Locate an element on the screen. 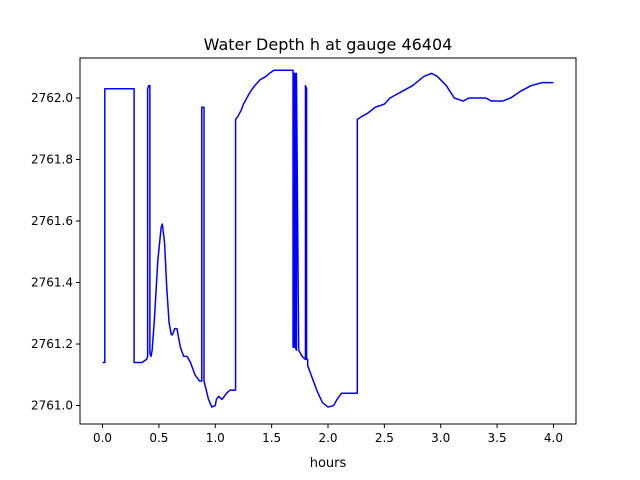  x-axis-label: hours is located at coordinates (328, 463).